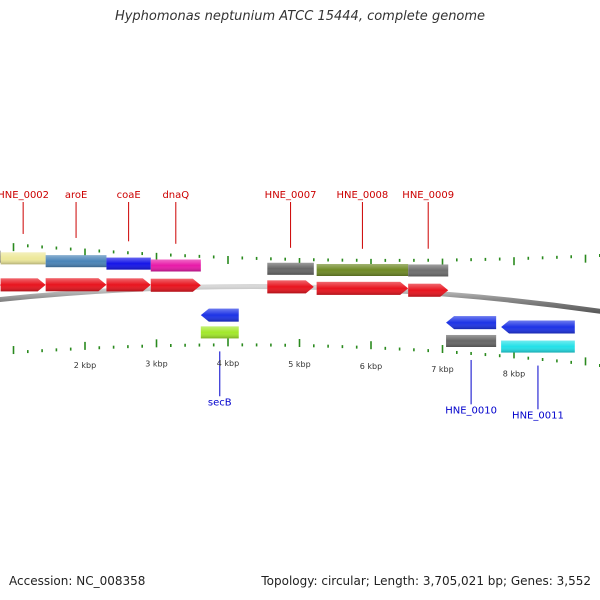 The image size is (600, 600). I want to click on scale-label-6-kbp: 6 kbp, so click(371, 366).